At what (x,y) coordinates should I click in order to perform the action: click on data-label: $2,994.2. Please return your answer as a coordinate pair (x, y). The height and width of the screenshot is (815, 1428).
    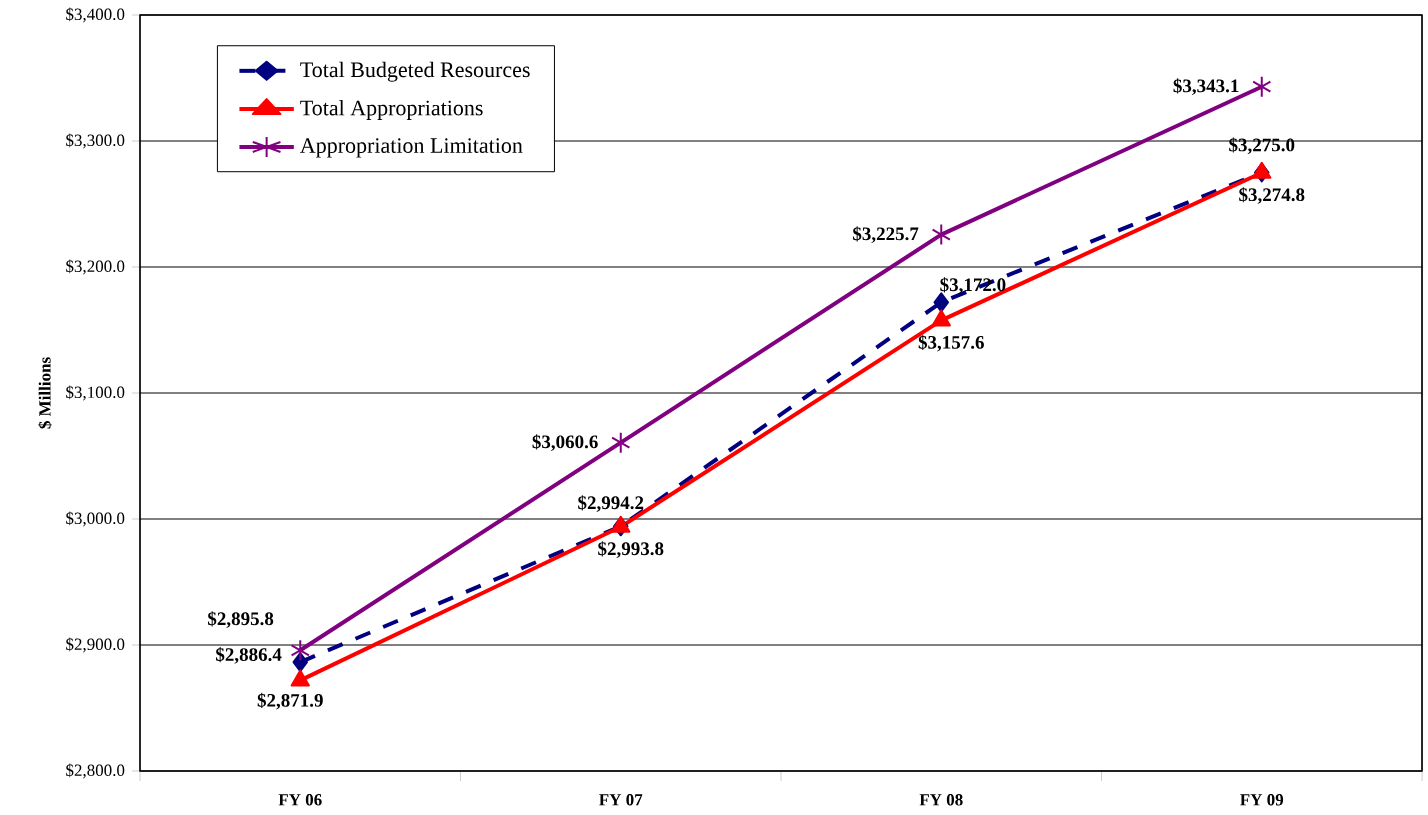
    Looking at the image, I should click on (611, 503).